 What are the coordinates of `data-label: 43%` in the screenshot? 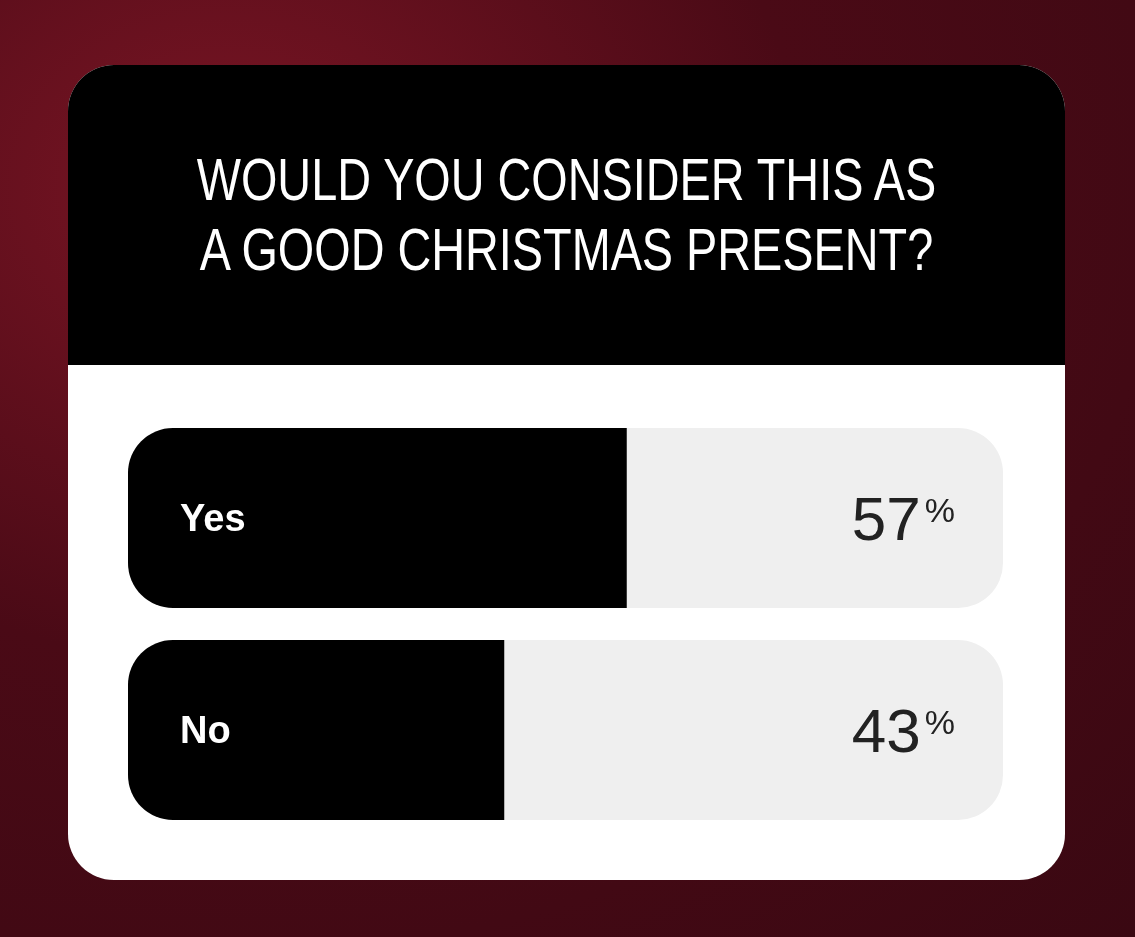 It's located at (903, 730).